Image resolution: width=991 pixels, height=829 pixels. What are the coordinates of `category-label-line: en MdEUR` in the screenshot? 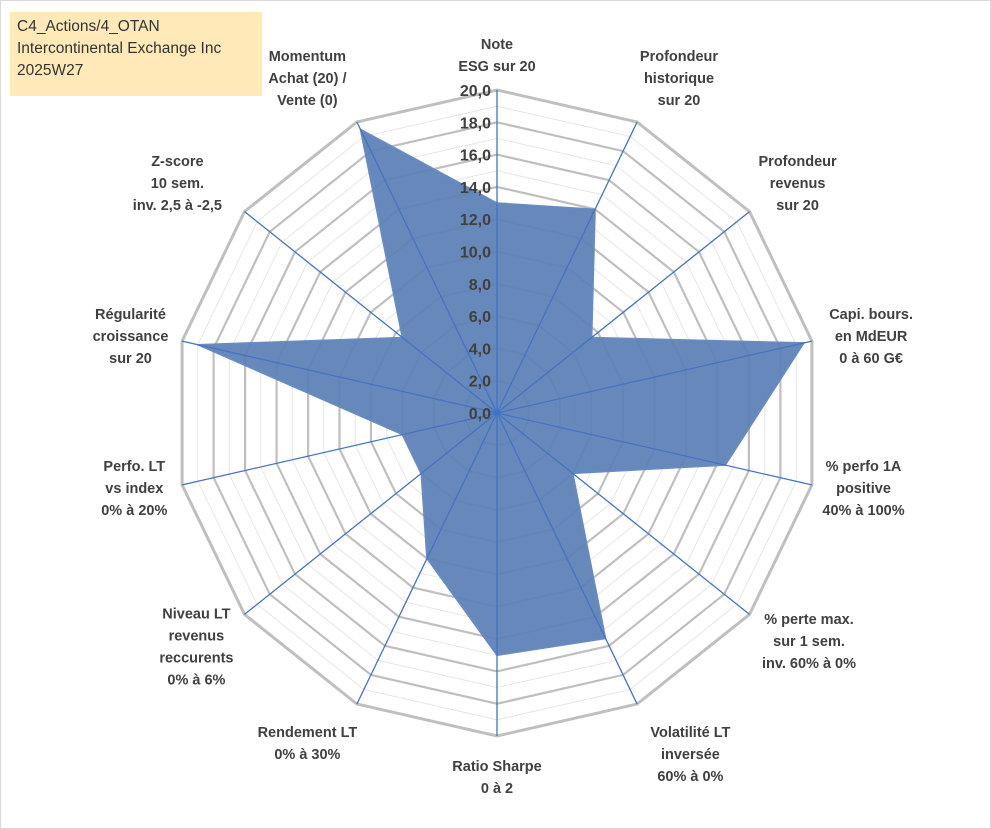 It's located at (871, 337).